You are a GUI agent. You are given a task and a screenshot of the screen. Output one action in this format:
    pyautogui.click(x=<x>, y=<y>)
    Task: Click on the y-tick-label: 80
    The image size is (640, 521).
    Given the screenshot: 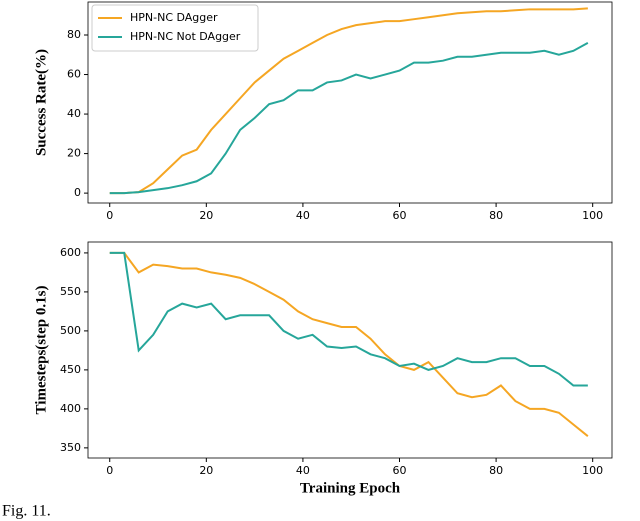 What is the action you would take?
    pyautogui.click(x=74, y=34)
    